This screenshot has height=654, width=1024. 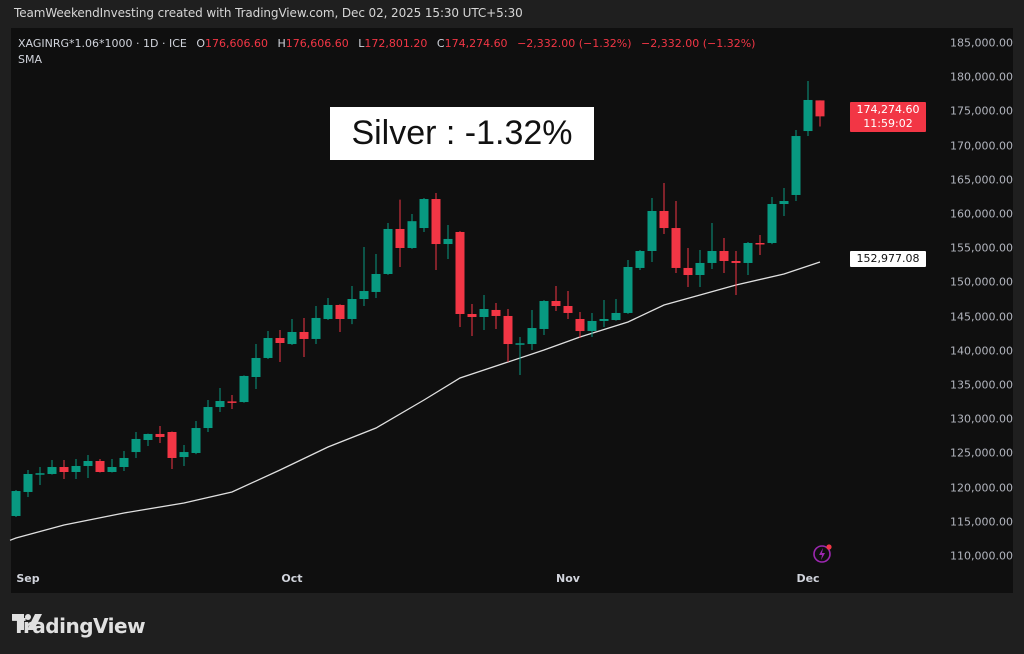 I want to click on open-label: O, so click(x=201, y=43).